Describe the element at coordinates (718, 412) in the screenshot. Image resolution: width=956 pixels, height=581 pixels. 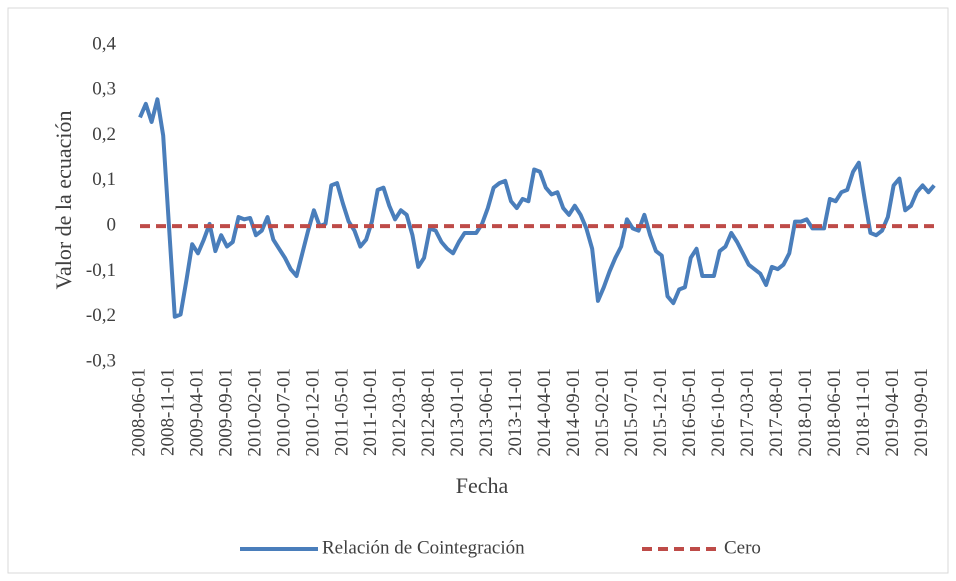
I see `x-tick-label: 2016-10-01` at that location.